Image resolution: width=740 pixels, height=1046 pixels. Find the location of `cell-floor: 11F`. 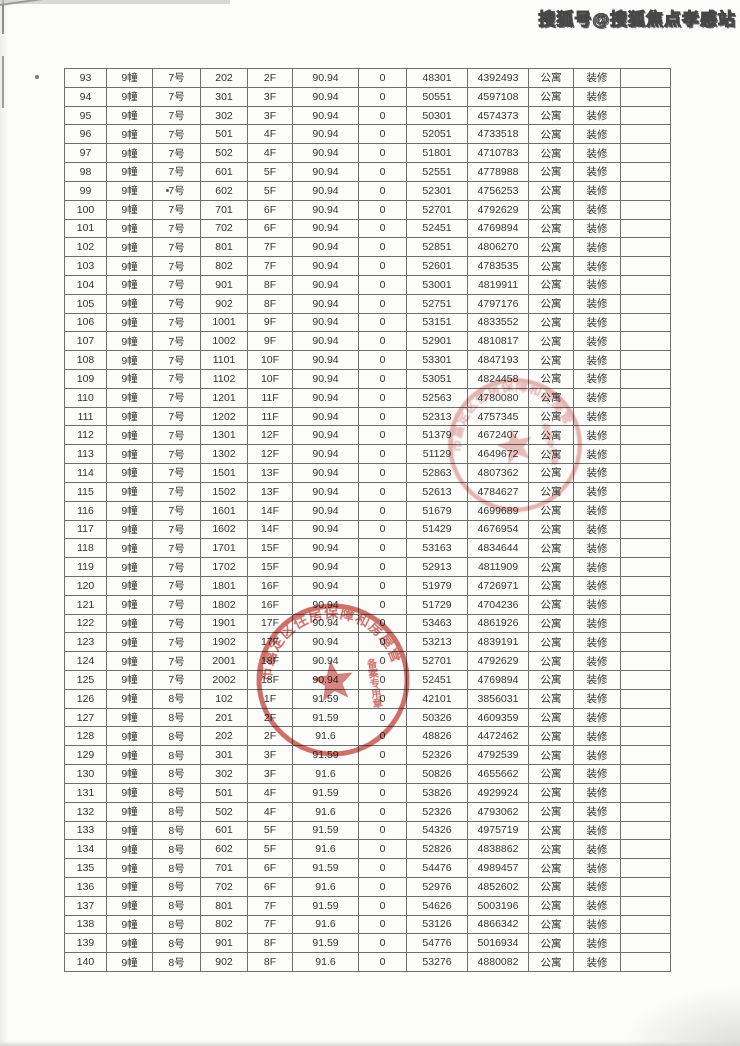

cell-floor: 11F is located at coordinates (270, 416).